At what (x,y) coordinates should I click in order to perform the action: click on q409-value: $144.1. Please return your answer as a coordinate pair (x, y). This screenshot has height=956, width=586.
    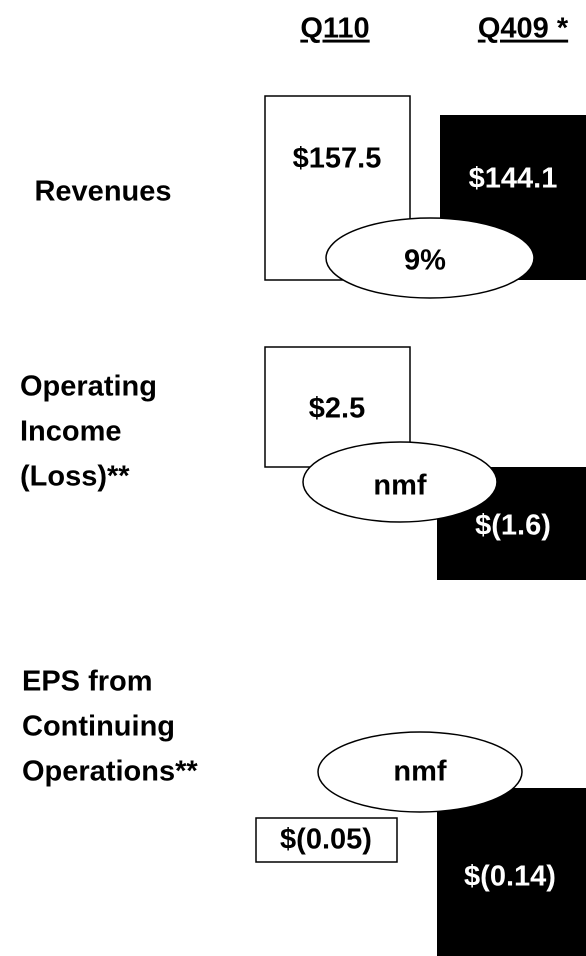
    Looking at the image, I should click on (513, 179).